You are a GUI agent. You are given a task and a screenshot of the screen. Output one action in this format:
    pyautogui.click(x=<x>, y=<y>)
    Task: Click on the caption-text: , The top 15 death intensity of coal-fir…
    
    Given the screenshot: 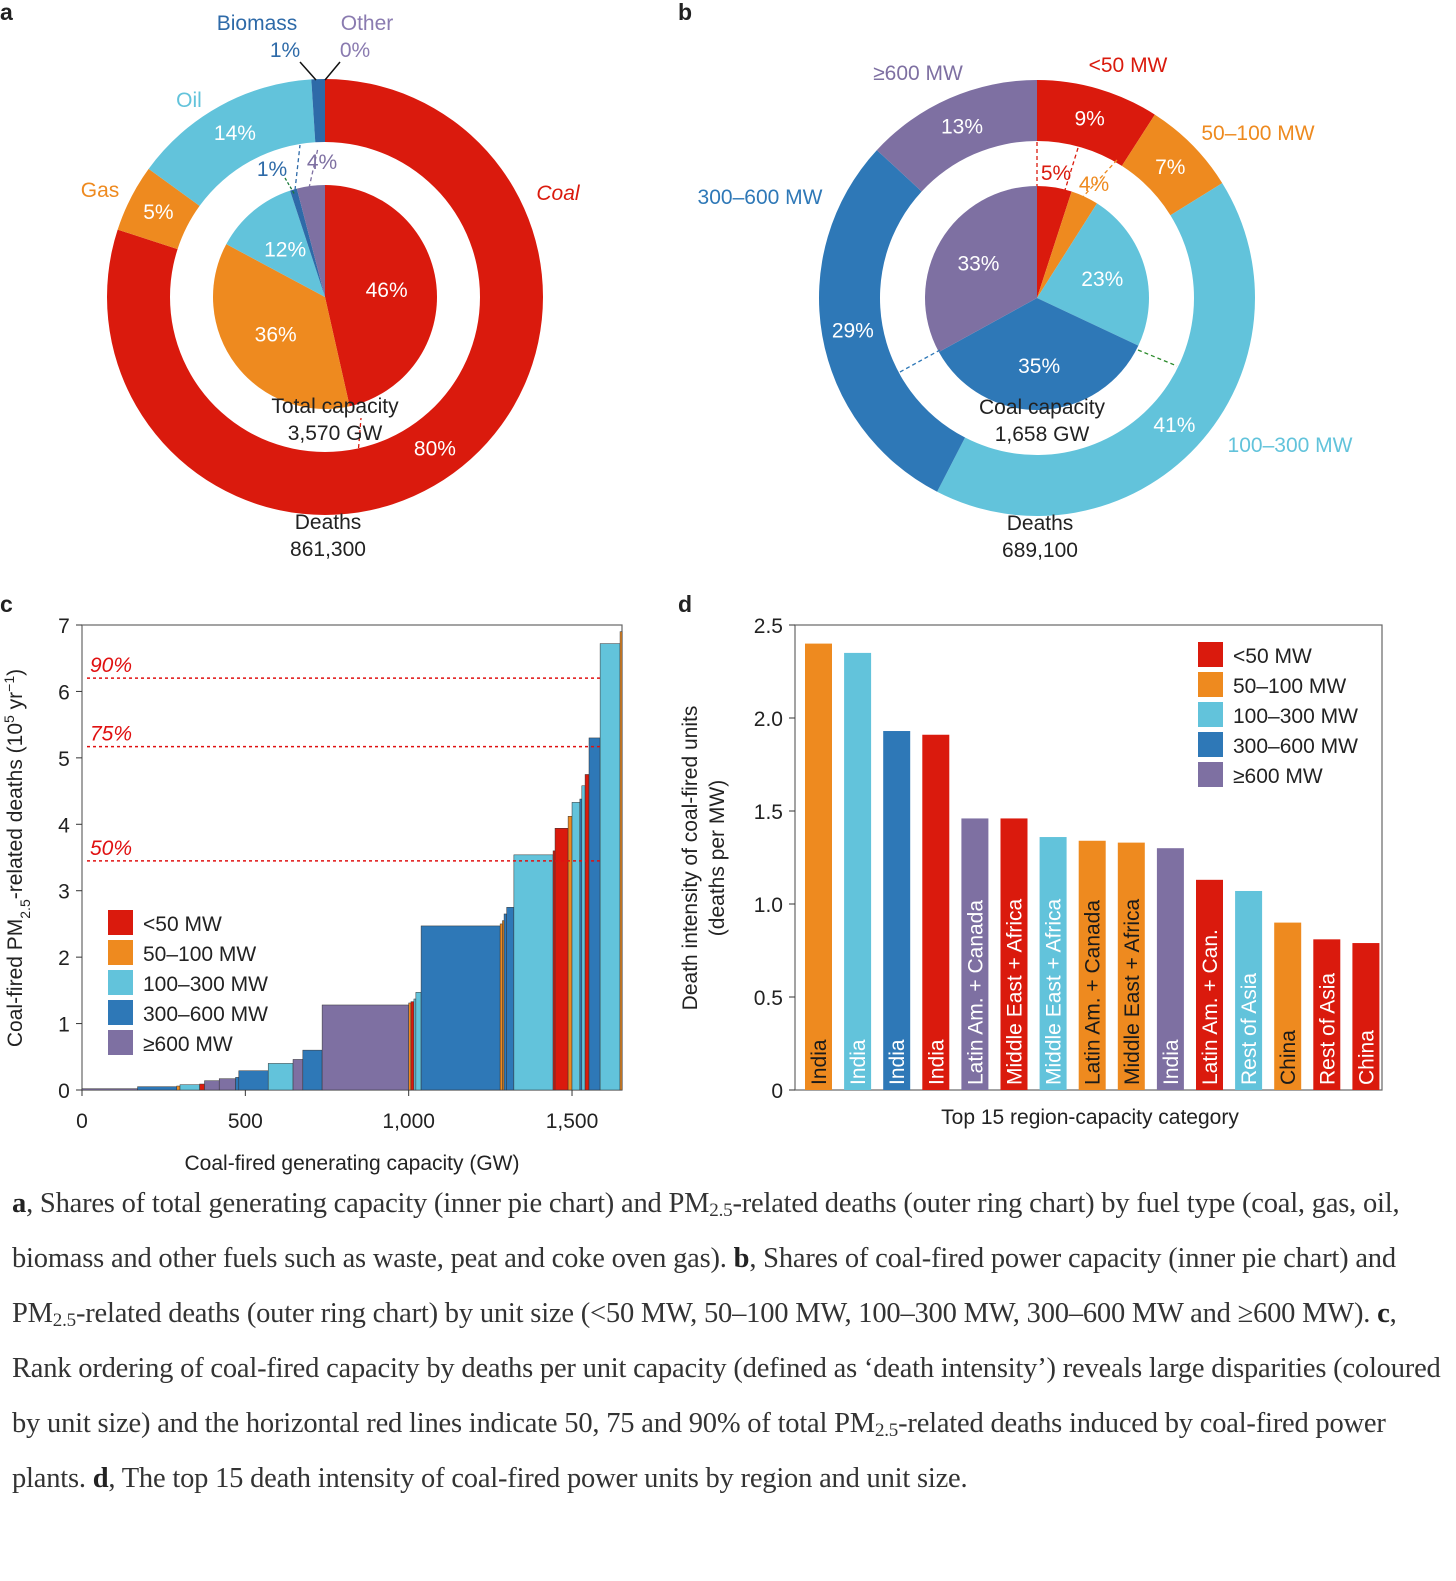 What is the action you would take?
    pyautogui.click(x=538, y=1478)
    